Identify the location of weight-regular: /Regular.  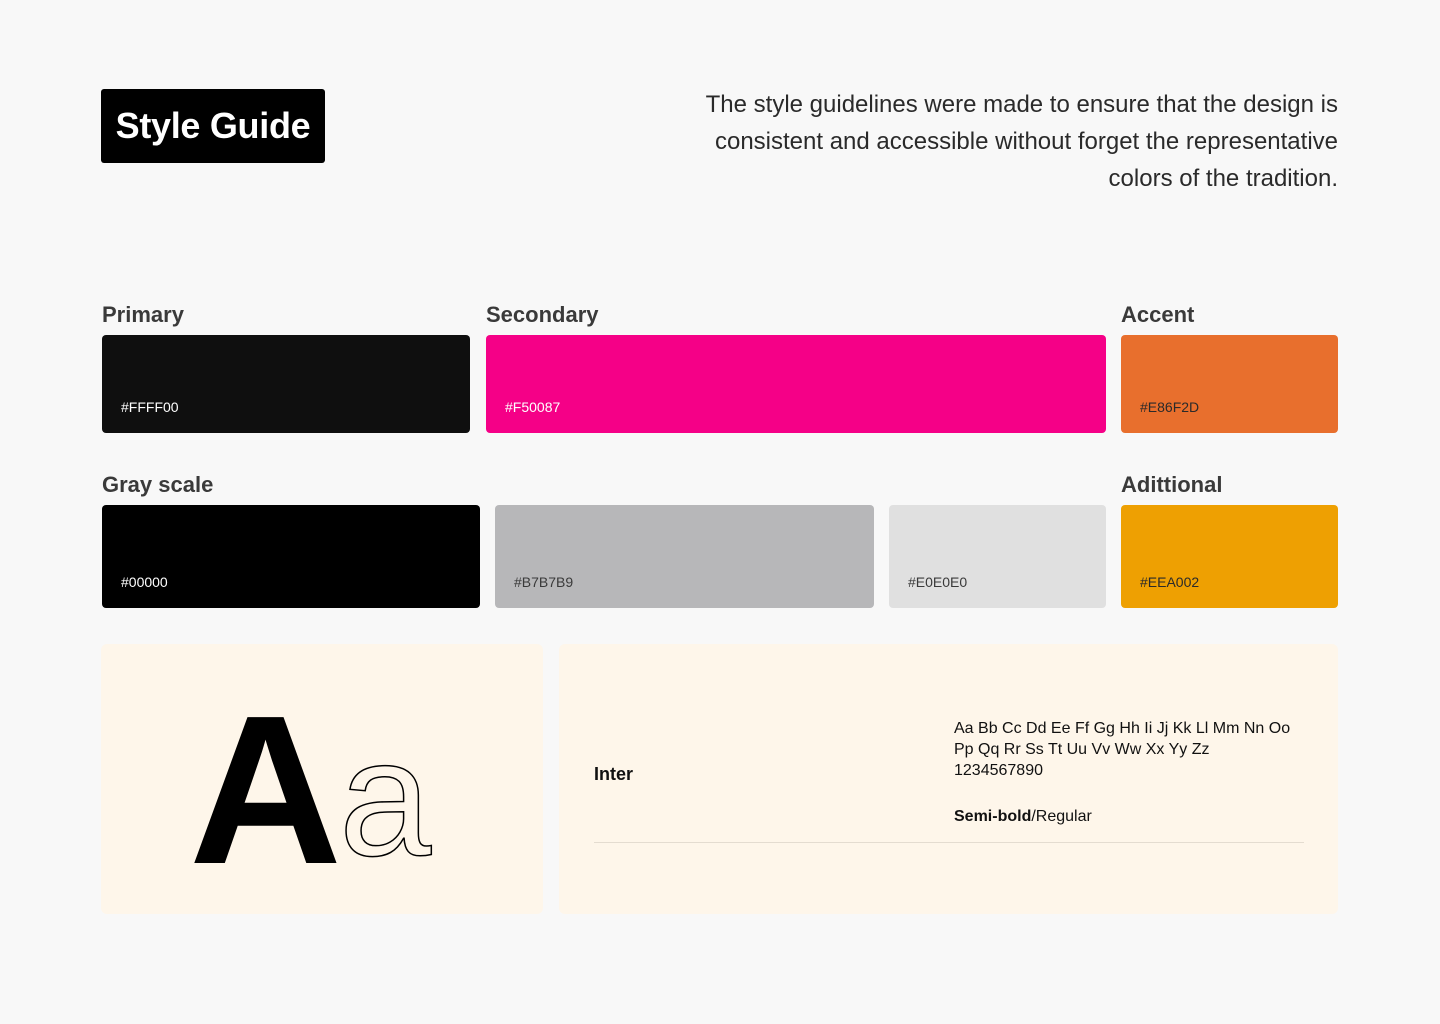
(1061, 816).